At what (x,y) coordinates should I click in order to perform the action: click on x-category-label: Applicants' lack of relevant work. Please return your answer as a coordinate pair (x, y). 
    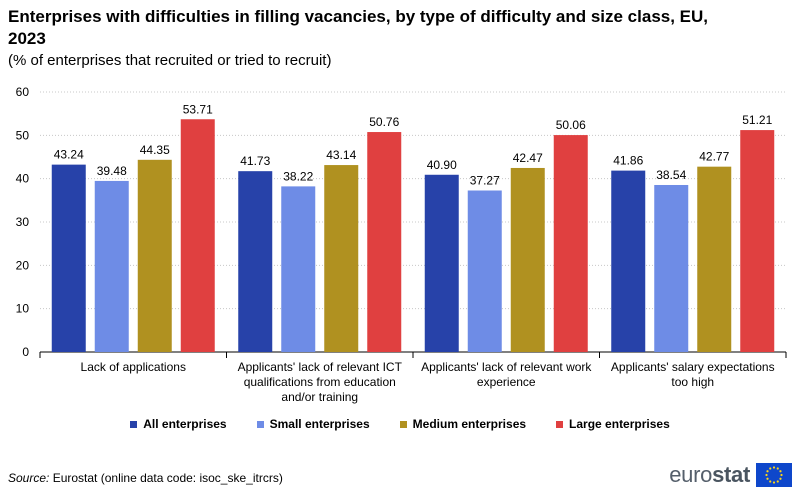
    Looking at the image, I should click on (506, 367).